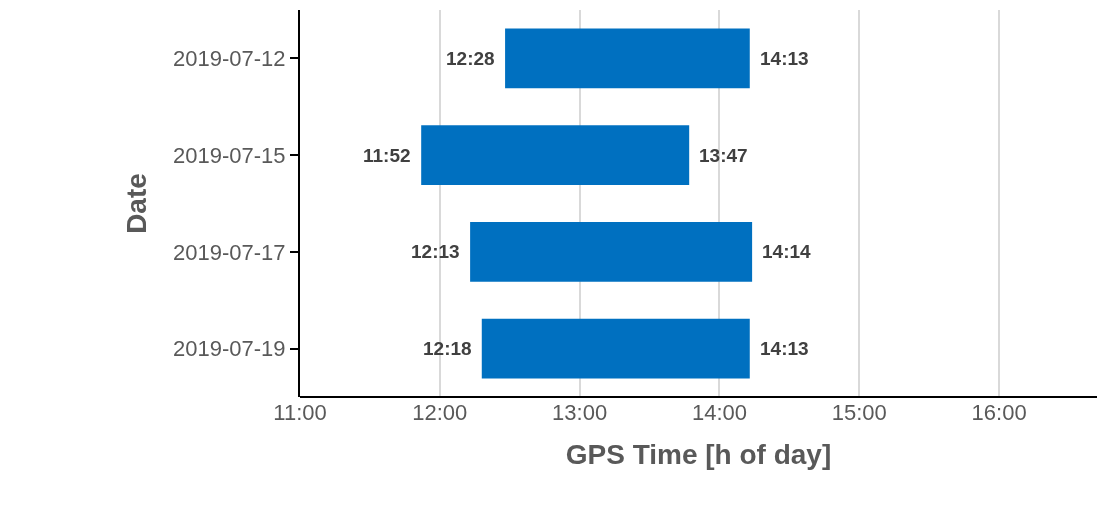 The height and width of the screenshot is (507, 1102). Describe the element at coordinates (229, 252) in the screenshot. I see `y-tick-label: 2019-07-17` at that location.